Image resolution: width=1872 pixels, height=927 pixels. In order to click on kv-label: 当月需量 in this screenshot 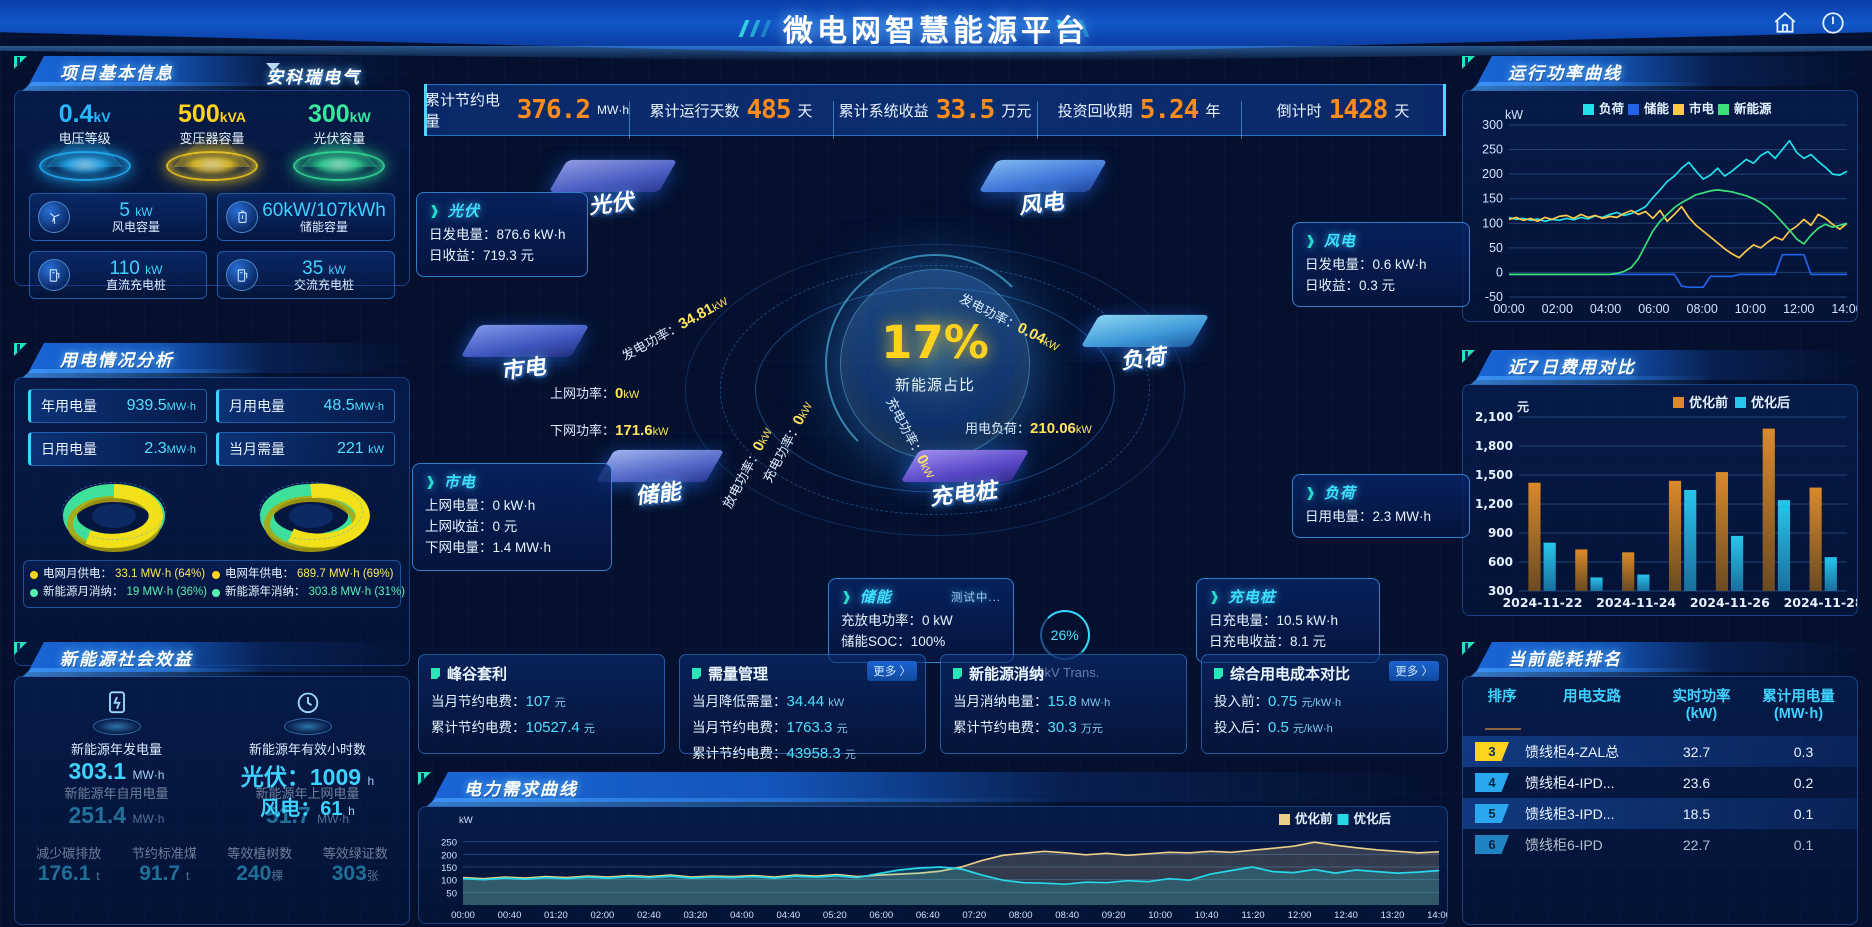, I will do `click(257, 449)`.